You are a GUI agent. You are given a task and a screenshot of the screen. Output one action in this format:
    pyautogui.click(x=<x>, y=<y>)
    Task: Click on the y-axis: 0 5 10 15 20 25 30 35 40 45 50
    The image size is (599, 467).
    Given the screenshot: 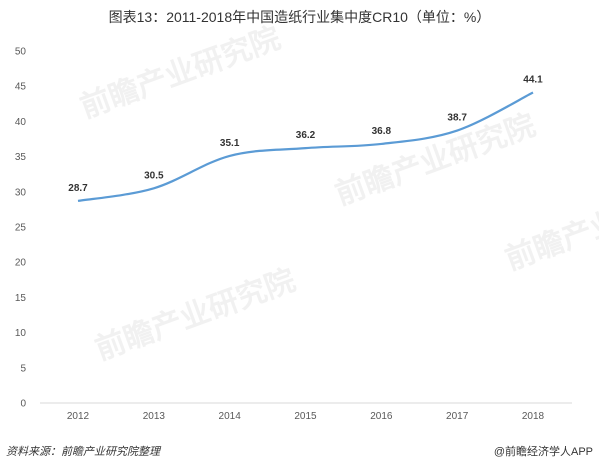 What is the action you would take?
    pyautogui.click(x=21, y=228)
    